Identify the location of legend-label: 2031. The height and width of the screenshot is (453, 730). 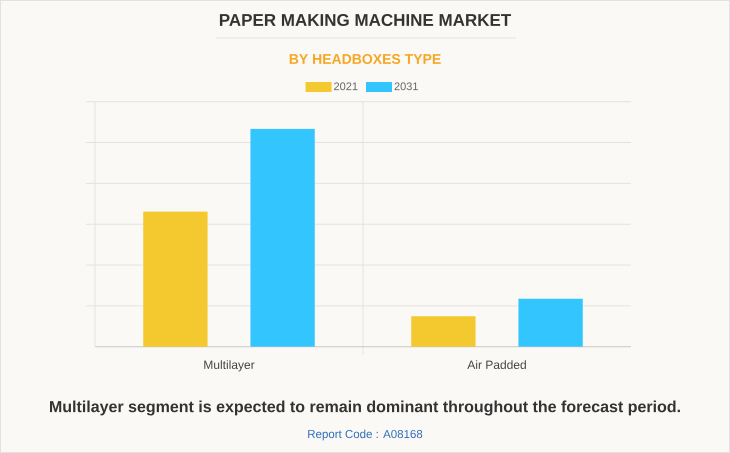
(406, 86).